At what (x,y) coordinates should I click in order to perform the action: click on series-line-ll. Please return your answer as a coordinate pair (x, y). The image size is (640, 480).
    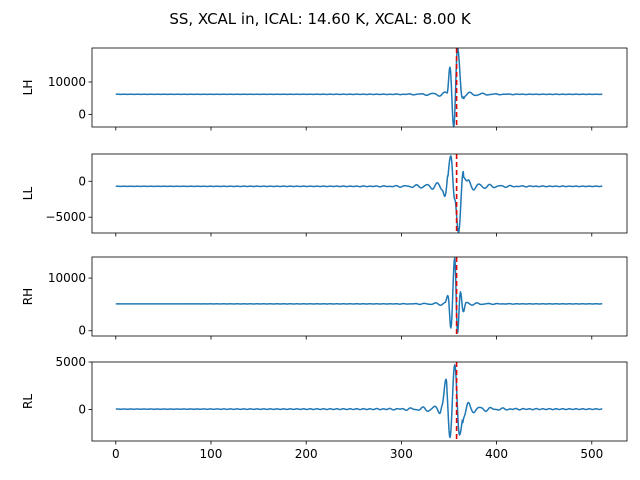
    Looking at the image, I should click on (359, 194).